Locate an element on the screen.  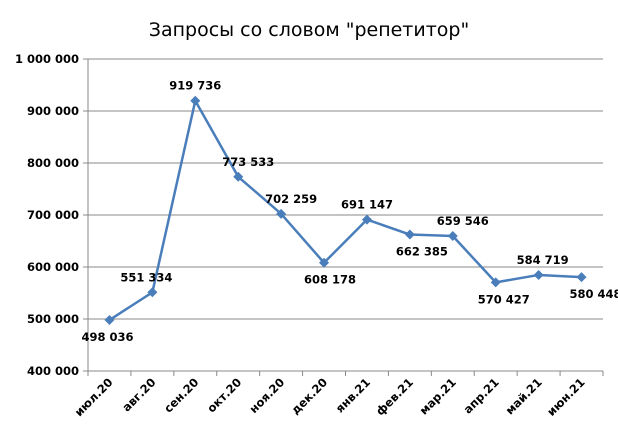
y-tick-label: 600 000 is located at coordinates (53, 267).